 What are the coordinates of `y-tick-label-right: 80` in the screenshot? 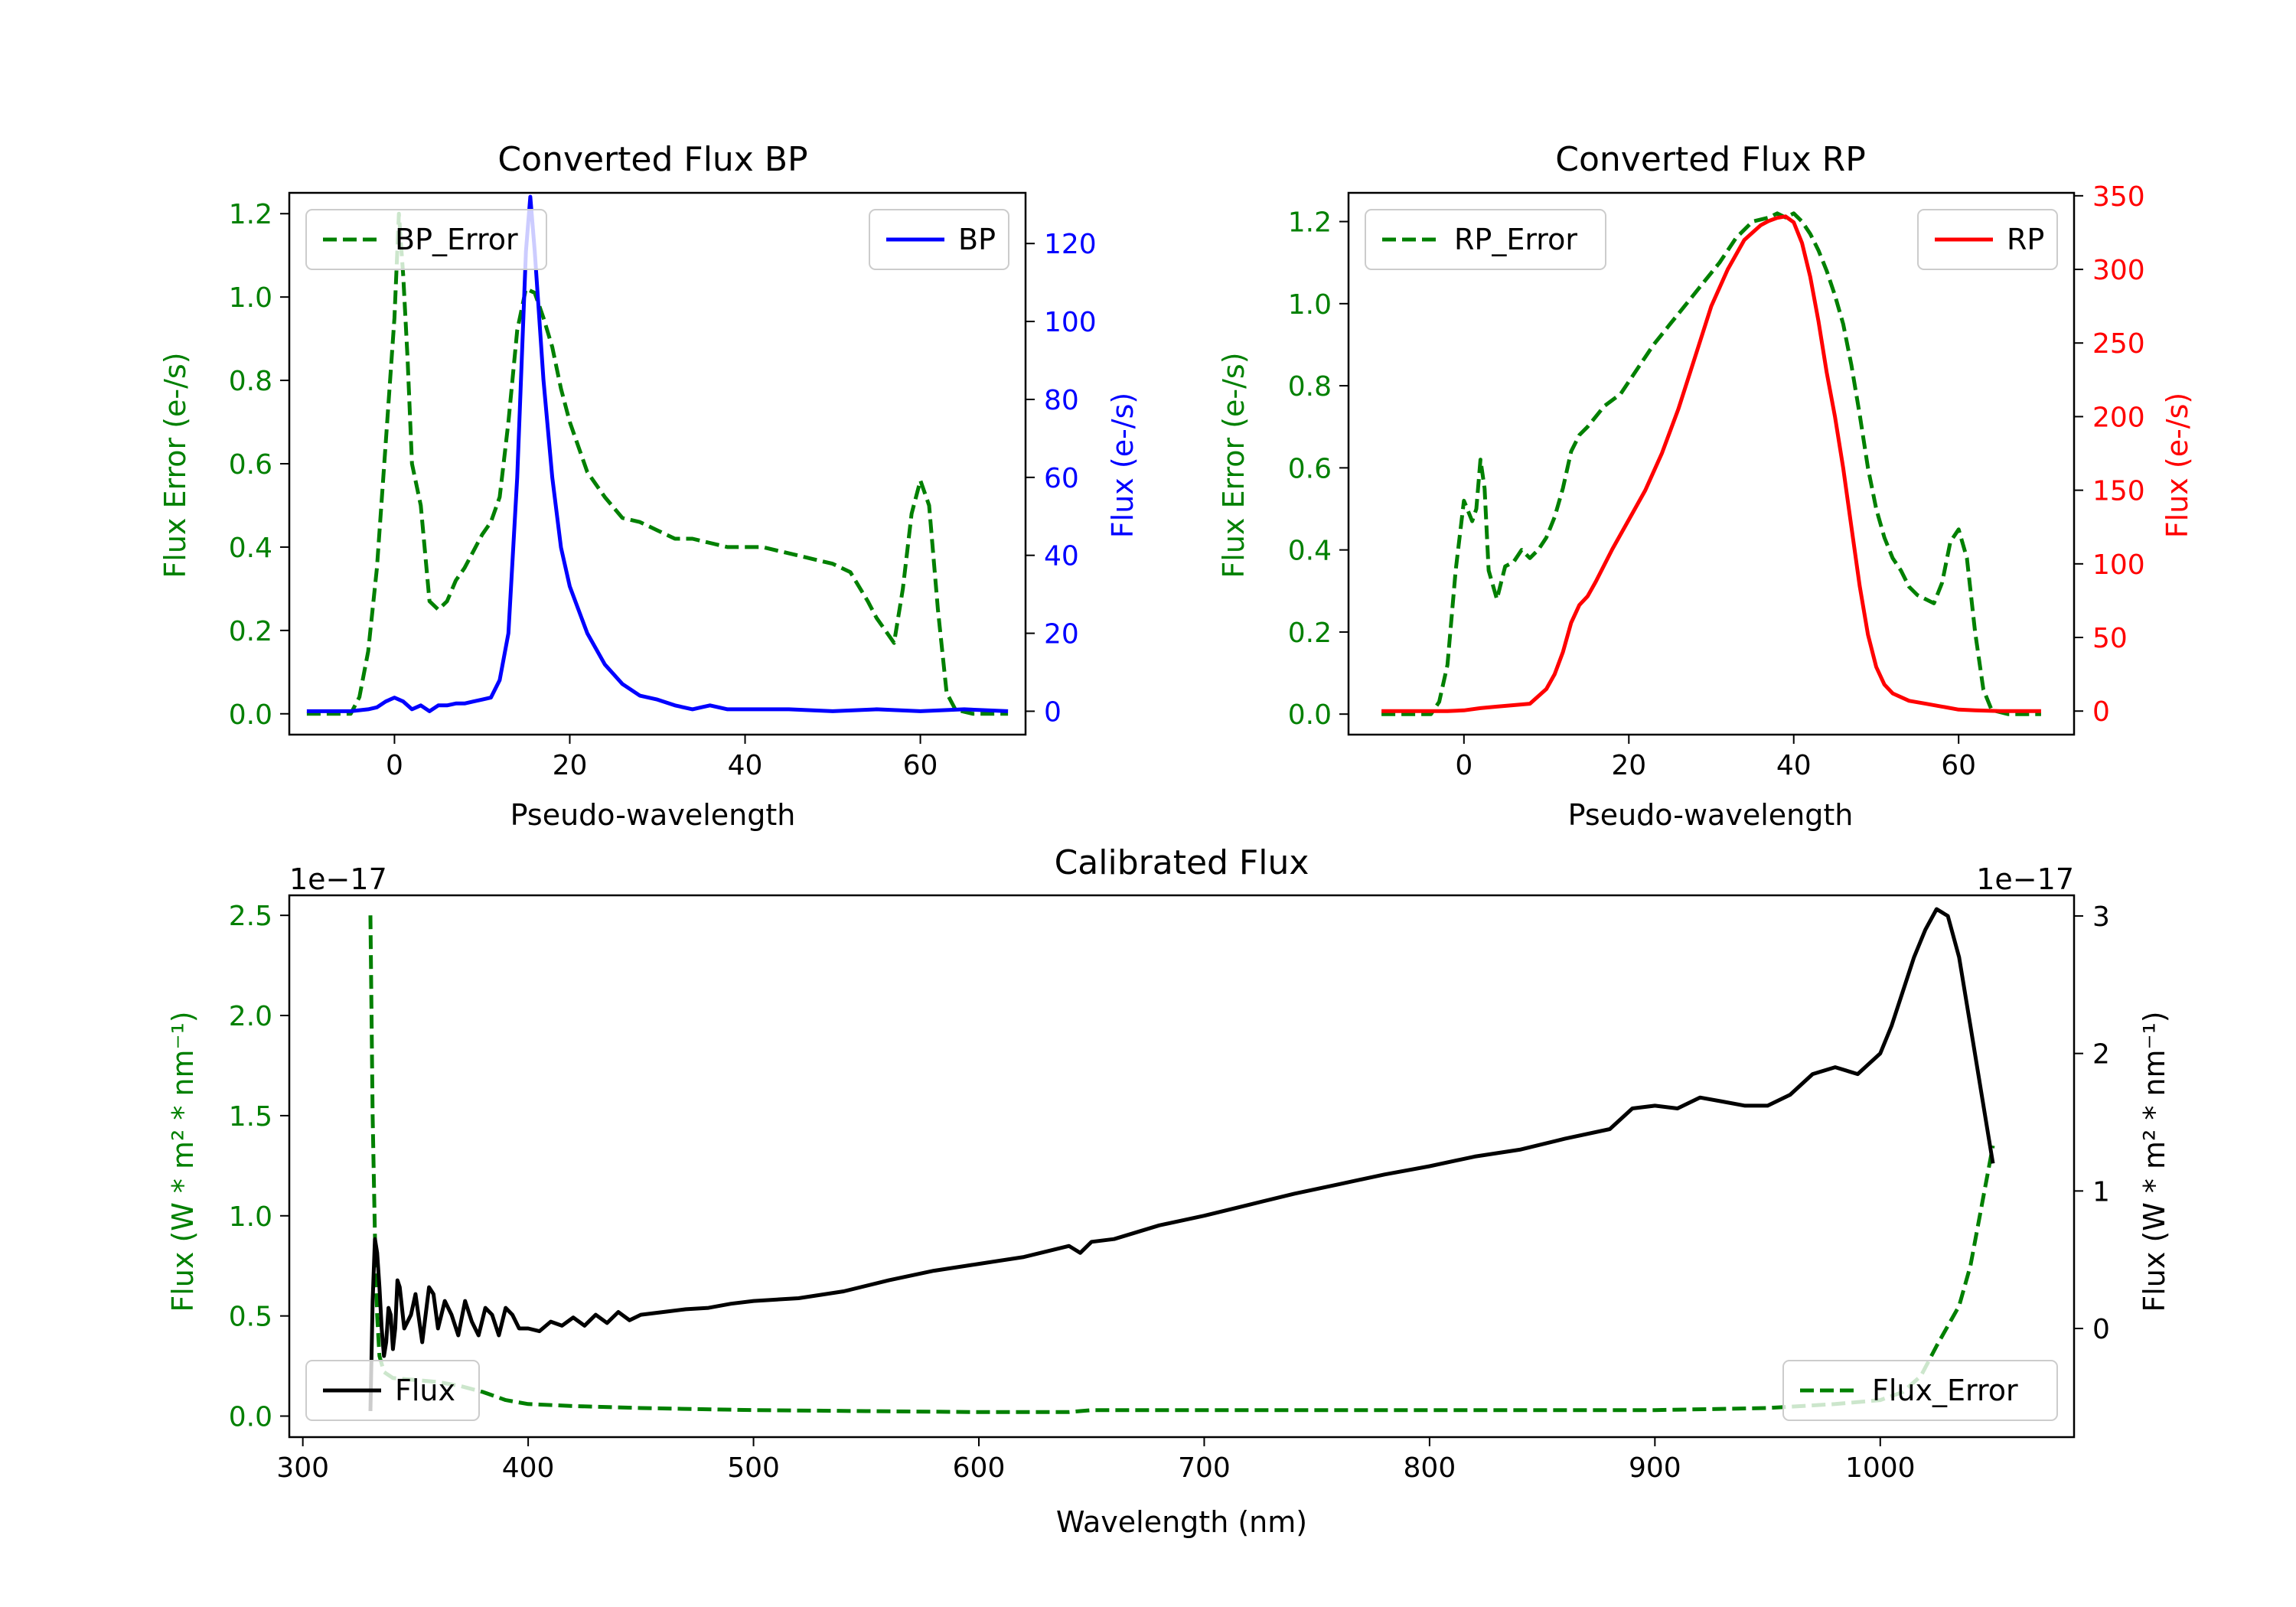 It's located at (1061, 401).